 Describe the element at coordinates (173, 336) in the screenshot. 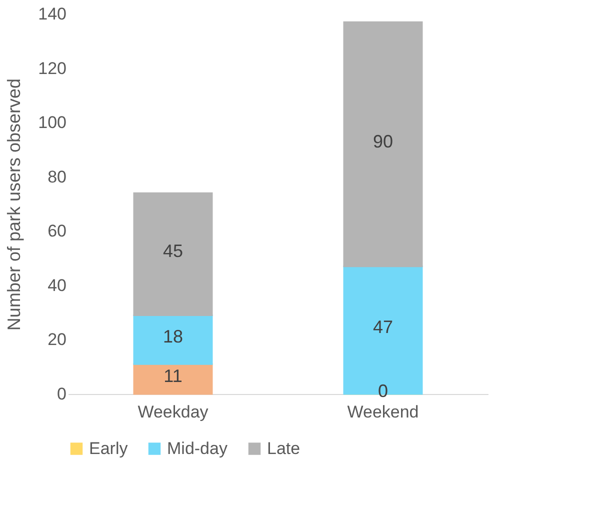

I see `data-label: 18` at that location.